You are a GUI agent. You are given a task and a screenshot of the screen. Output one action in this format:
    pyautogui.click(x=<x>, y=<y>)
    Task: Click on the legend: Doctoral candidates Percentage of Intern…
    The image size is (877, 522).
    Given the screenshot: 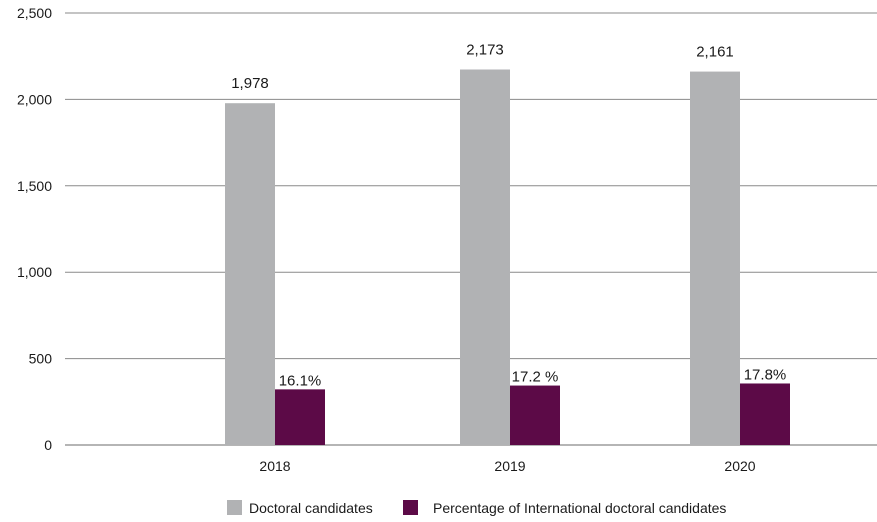 What is the action you would take?
    pyautogui.click(x=476, y=508)
    